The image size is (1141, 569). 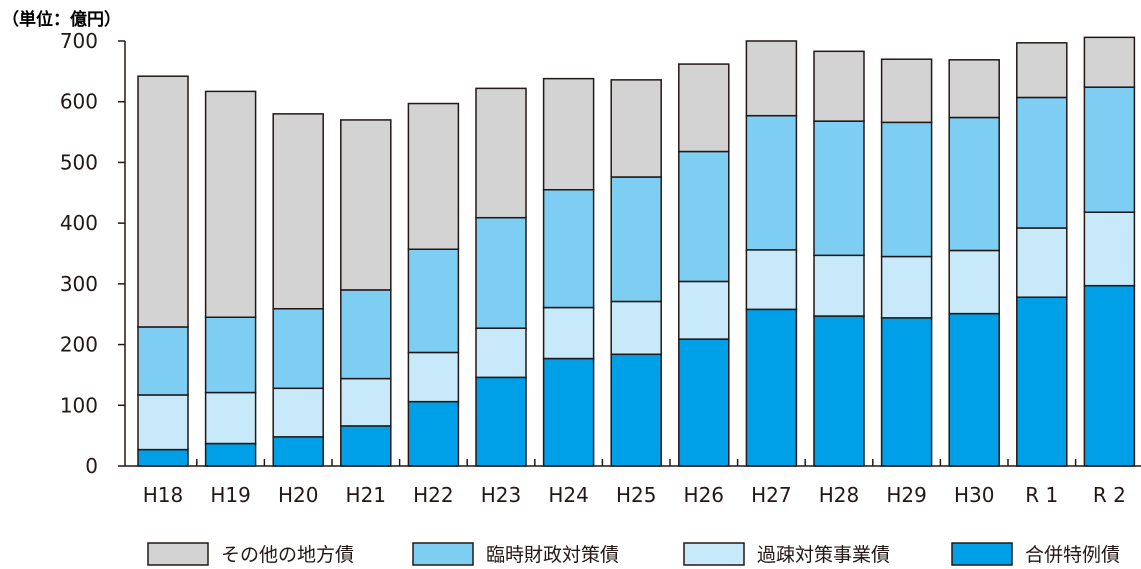 What do you see at coordinates (1041, 495) in the screenshot?
I see `x-tick-label: R 1` at bounding box center [1041, 495].